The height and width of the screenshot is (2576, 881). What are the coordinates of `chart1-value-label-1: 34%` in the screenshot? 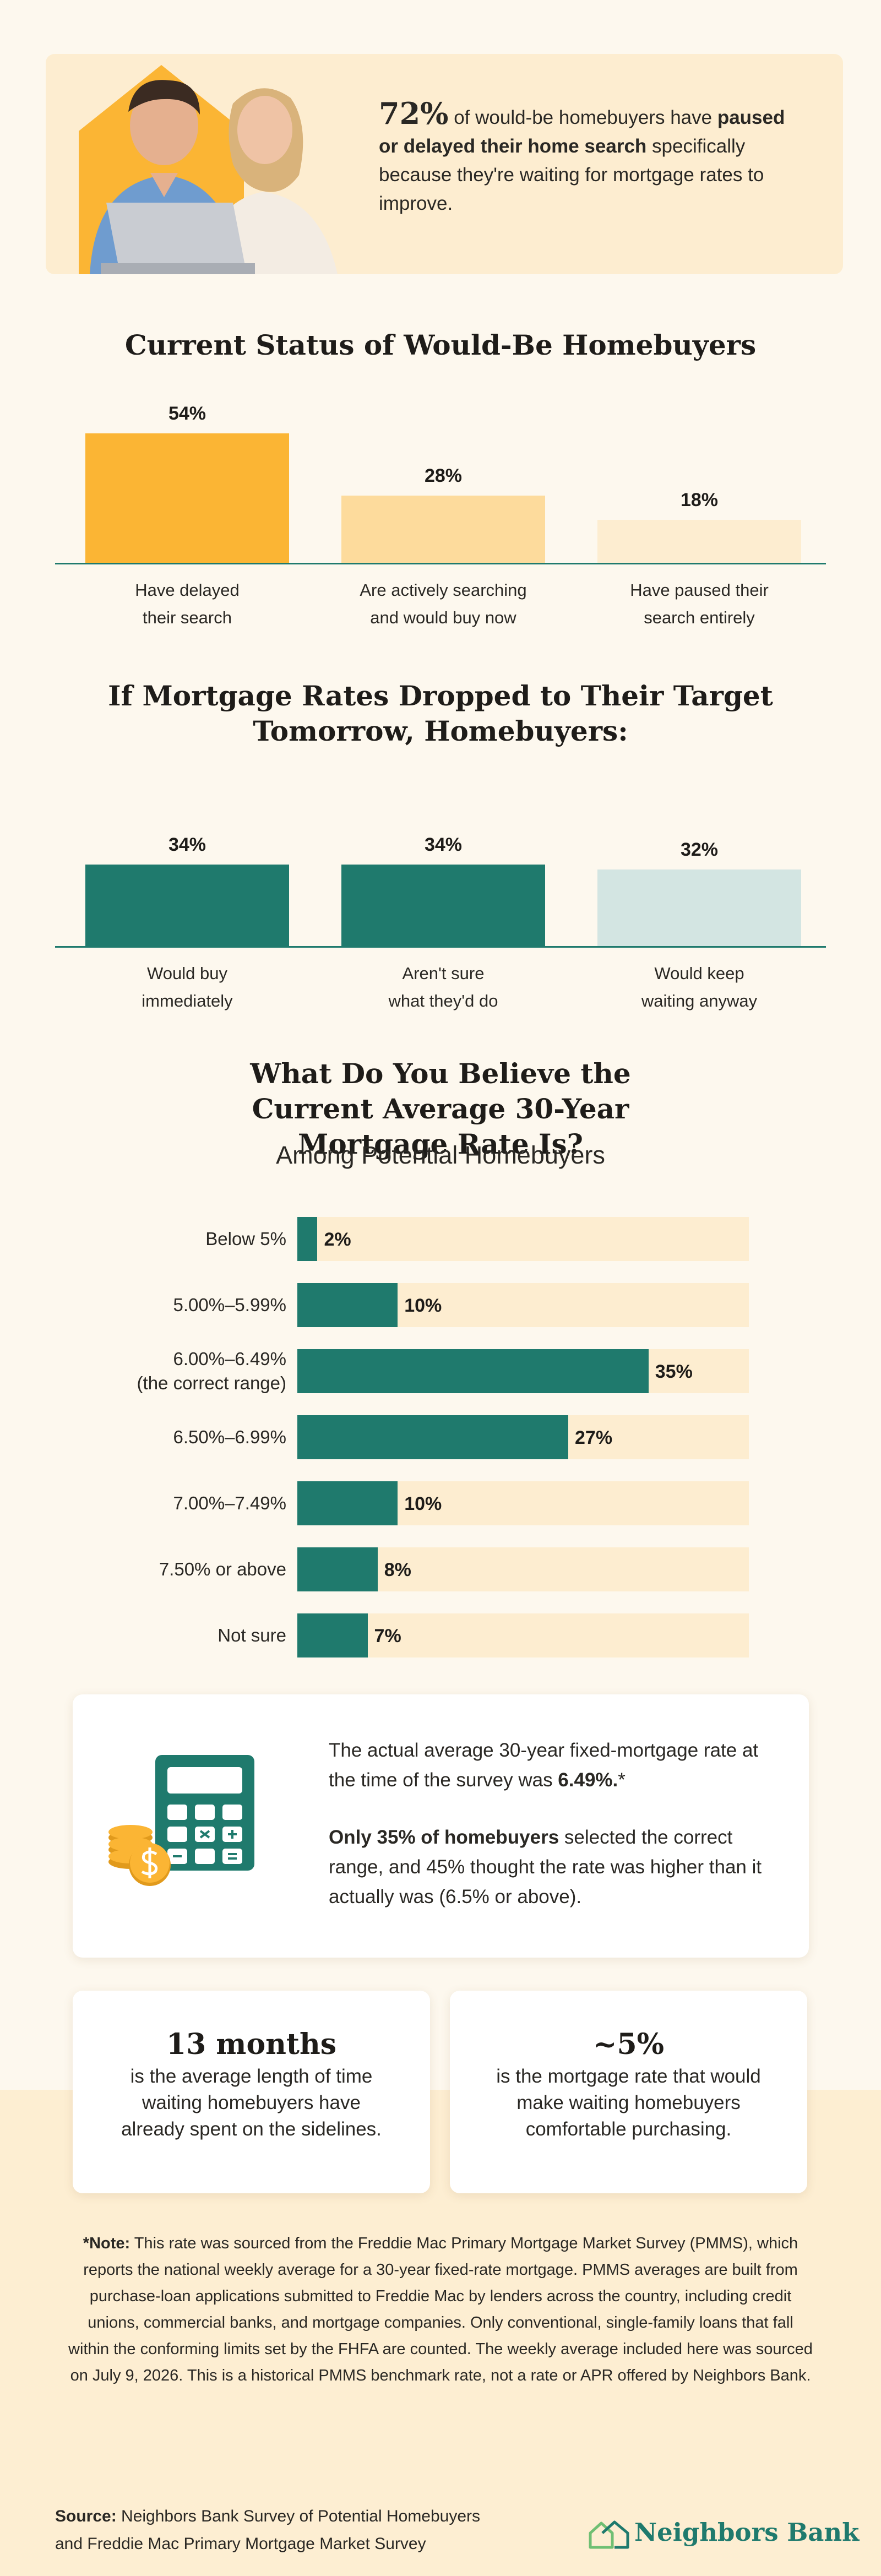 It's located at (443, 845).